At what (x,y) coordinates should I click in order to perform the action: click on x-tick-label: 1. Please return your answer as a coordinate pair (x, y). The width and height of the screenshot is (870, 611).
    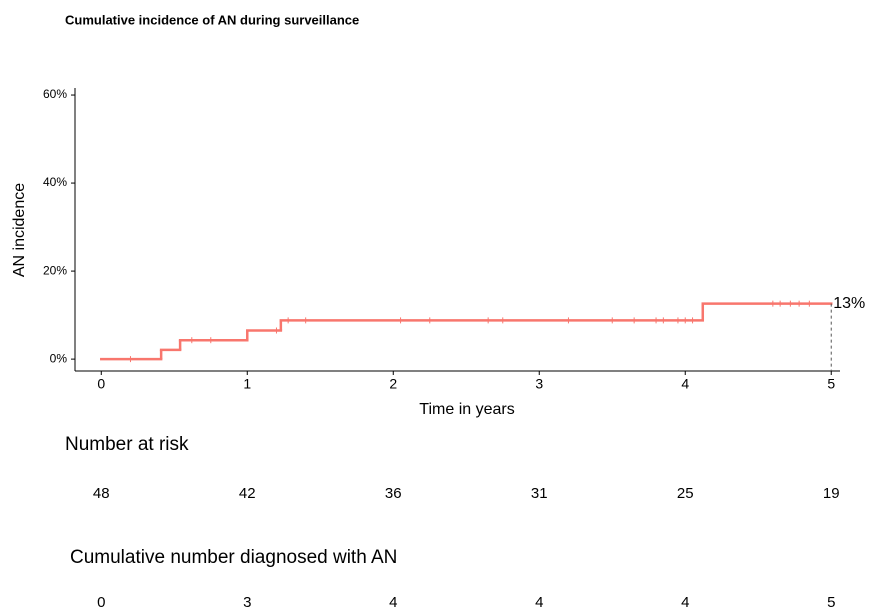
    Looking at the image, I should click on (247, 384).